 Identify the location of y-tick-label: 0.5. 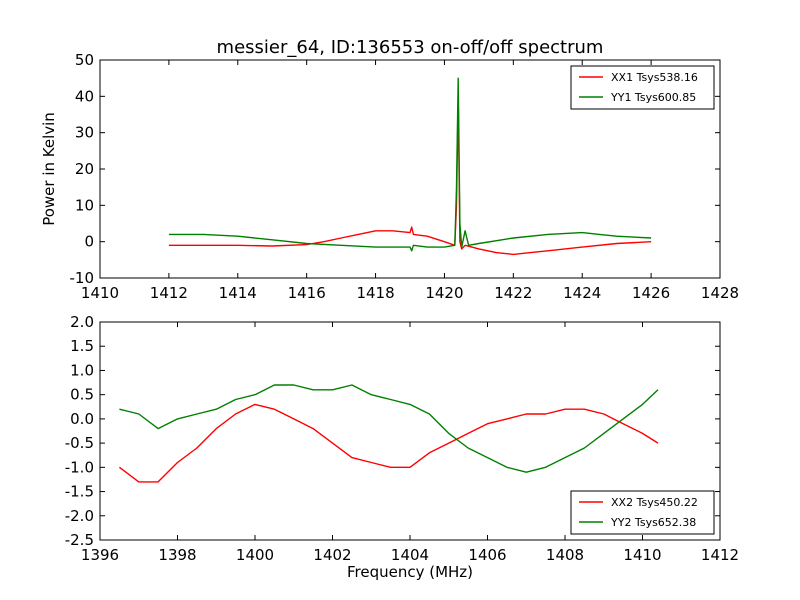
(82, 395).